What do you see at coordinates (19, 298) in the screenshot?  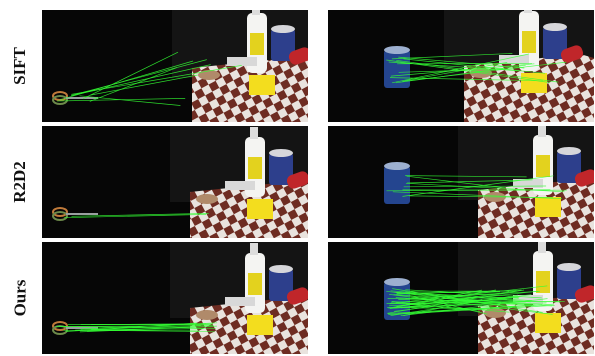 I see `row-label-text: Ours` at bounding box center [19, 298].